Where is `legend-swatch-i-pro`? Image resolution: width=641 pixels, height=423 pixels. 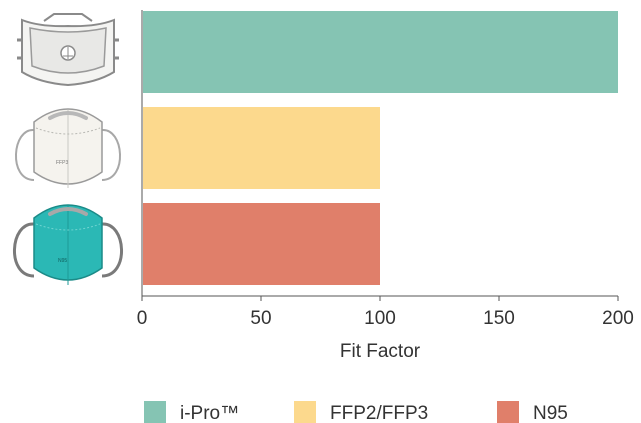
legend-swatch-i-pro is located at coordinates (155, 412).